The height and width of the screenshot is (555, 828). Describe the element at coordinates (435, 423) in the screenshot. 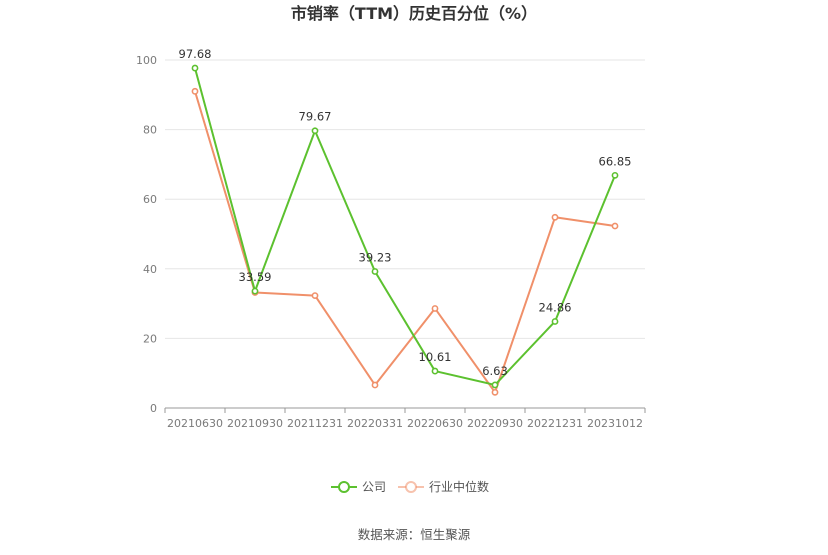

I see `x-tick-label: 20220630` at that location.